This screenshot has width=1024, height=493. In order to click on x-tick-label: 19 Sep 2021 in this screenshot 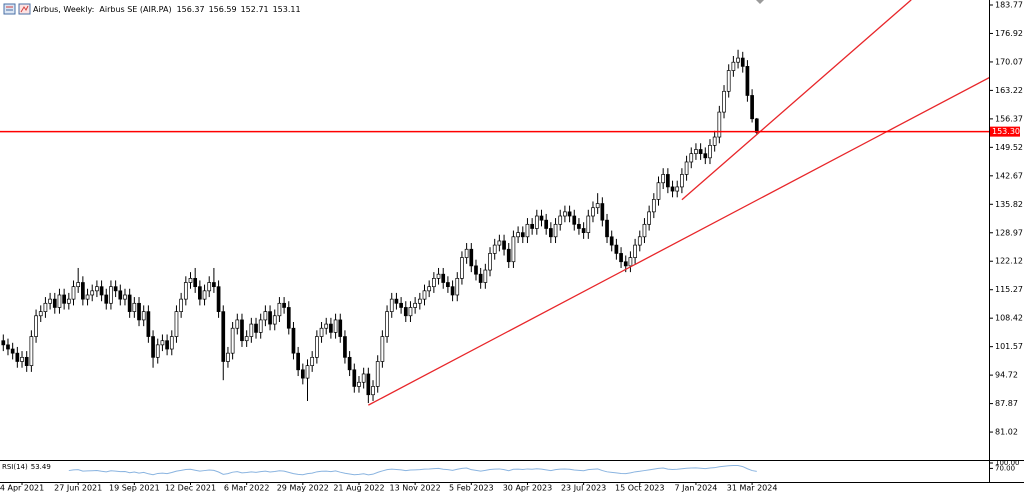, I will do `click(134, 488)`.